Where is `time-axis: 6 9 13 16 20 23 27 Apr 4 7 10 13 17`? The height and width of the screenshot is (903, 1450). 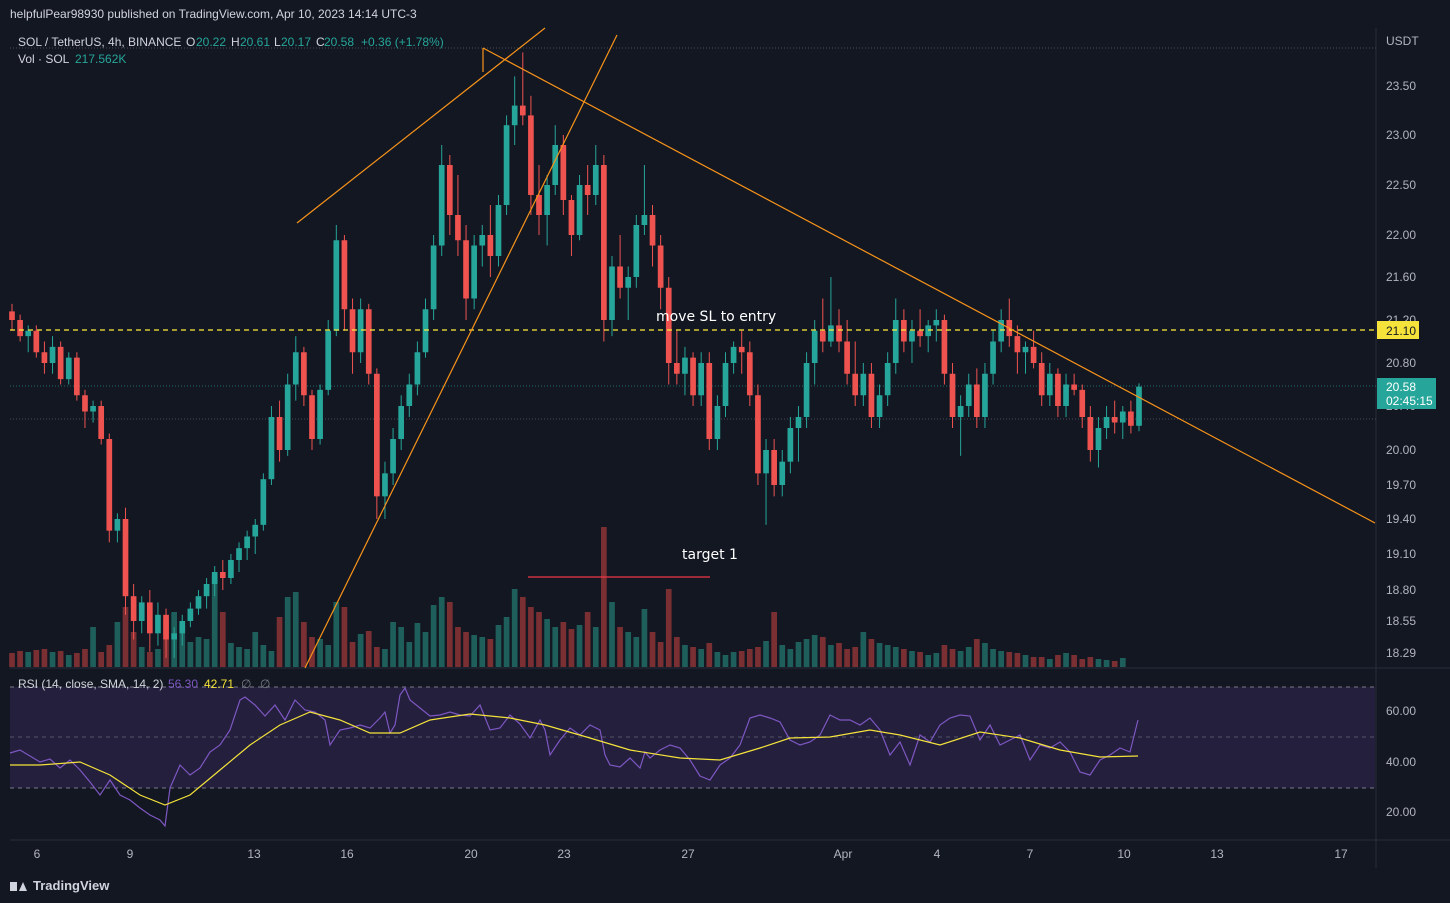 time-axis: 6 9 13 16 20 23 27 Apr 4 7 10 13 17 is located at coordinates (691, 854).